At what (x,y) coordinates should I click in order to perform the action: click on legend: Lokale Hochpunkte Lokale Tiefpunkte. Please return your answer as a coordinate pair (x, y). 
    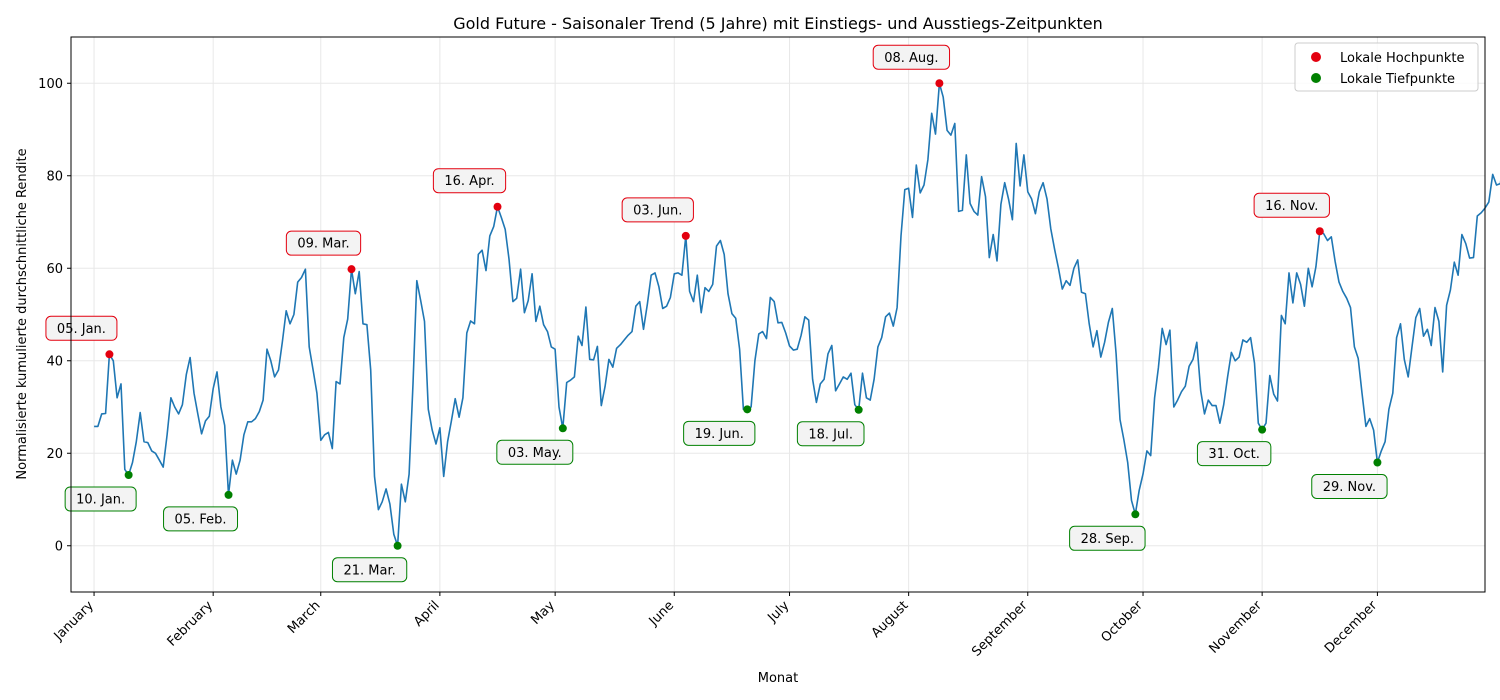
    Looking at the image, I should click on (1386, 67).